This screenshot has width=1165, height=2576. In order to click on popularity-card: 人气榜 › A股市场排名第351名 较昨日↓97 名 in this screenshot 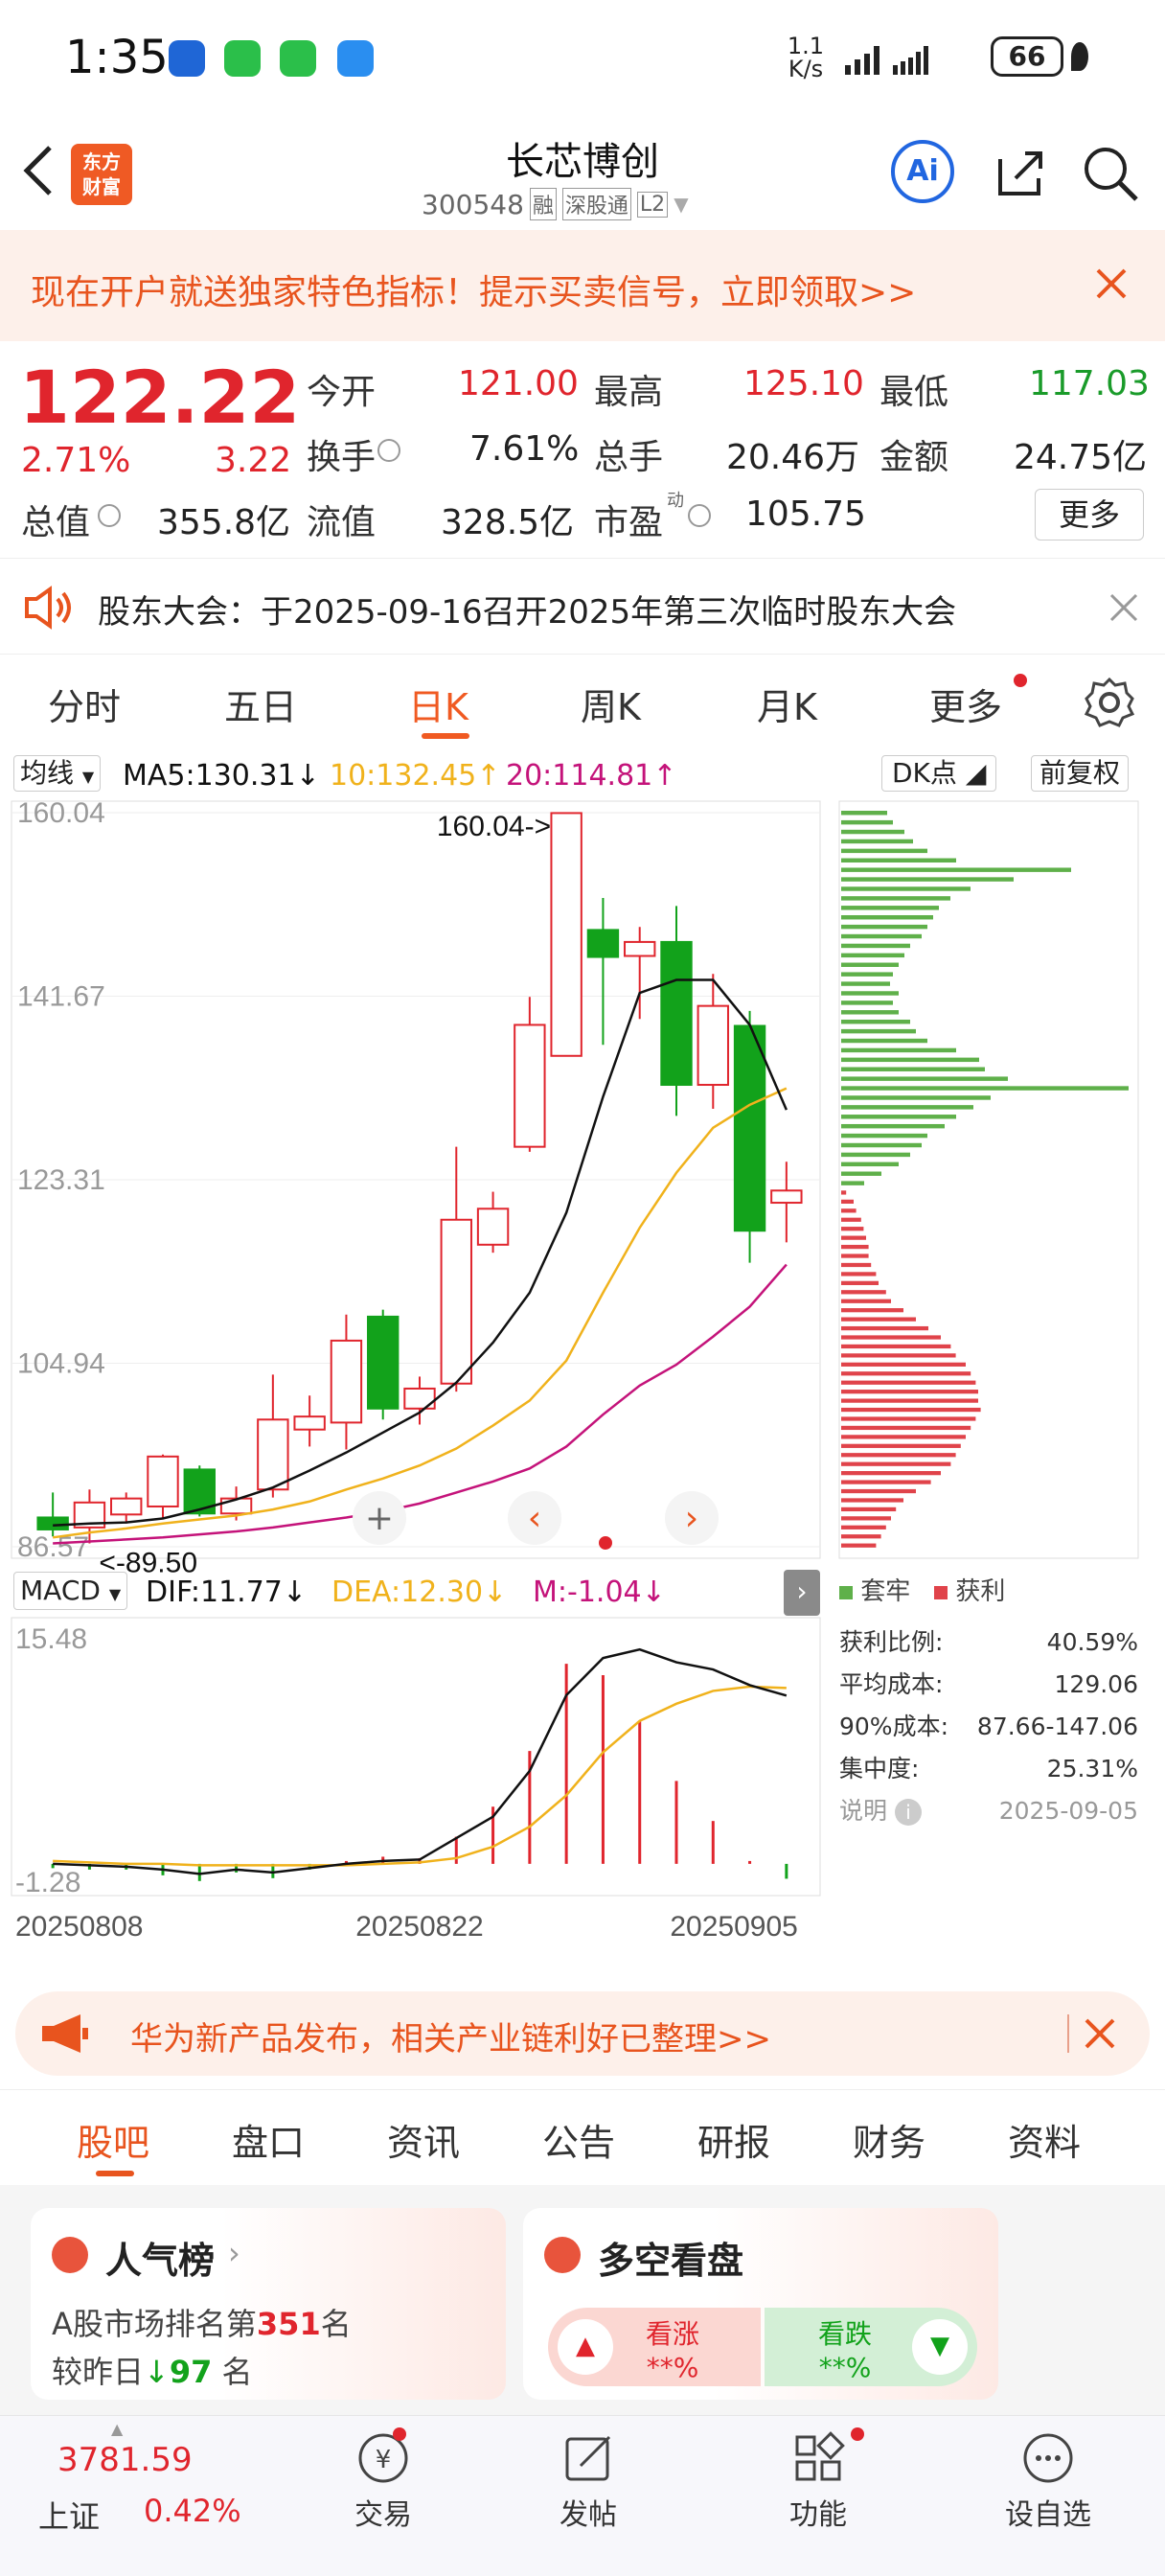, I will do `click(268, 2304)`.